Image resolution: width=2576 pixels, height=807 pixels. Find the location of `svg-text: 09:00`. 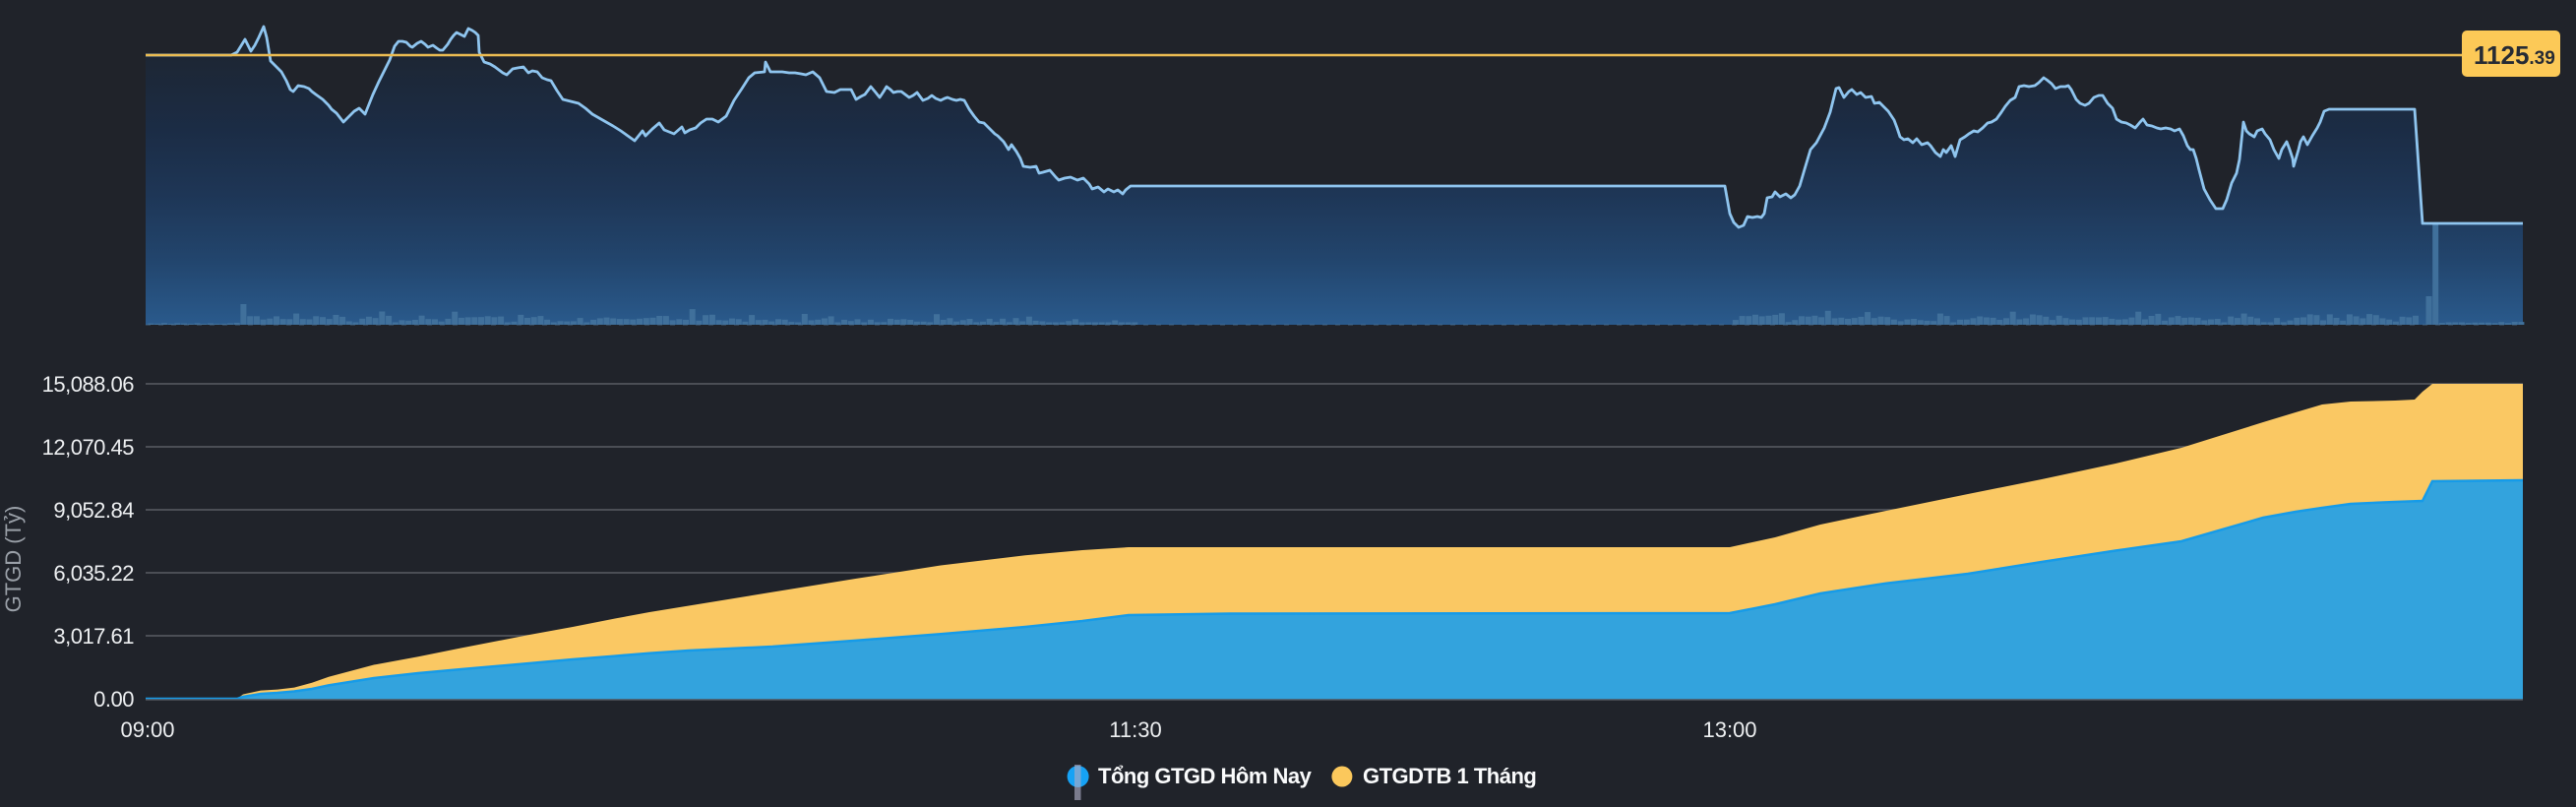

svg-text: 09:00 is located at coordinates (147, 729).